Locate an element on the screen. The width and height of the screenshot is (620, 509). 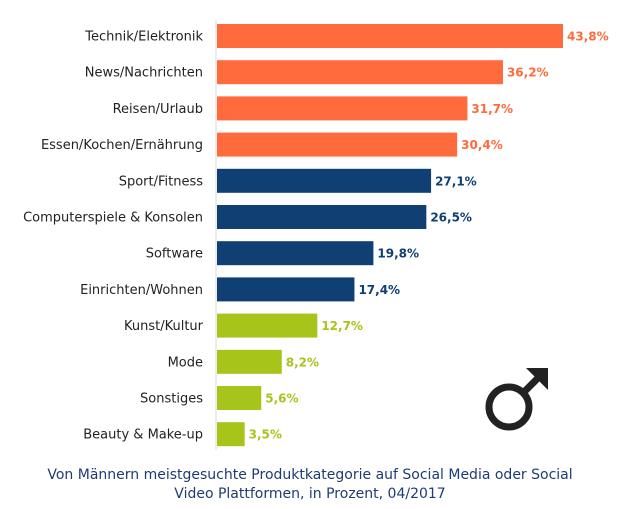
category-label: Kunst/Kultur is located at coordinates (164, 326).